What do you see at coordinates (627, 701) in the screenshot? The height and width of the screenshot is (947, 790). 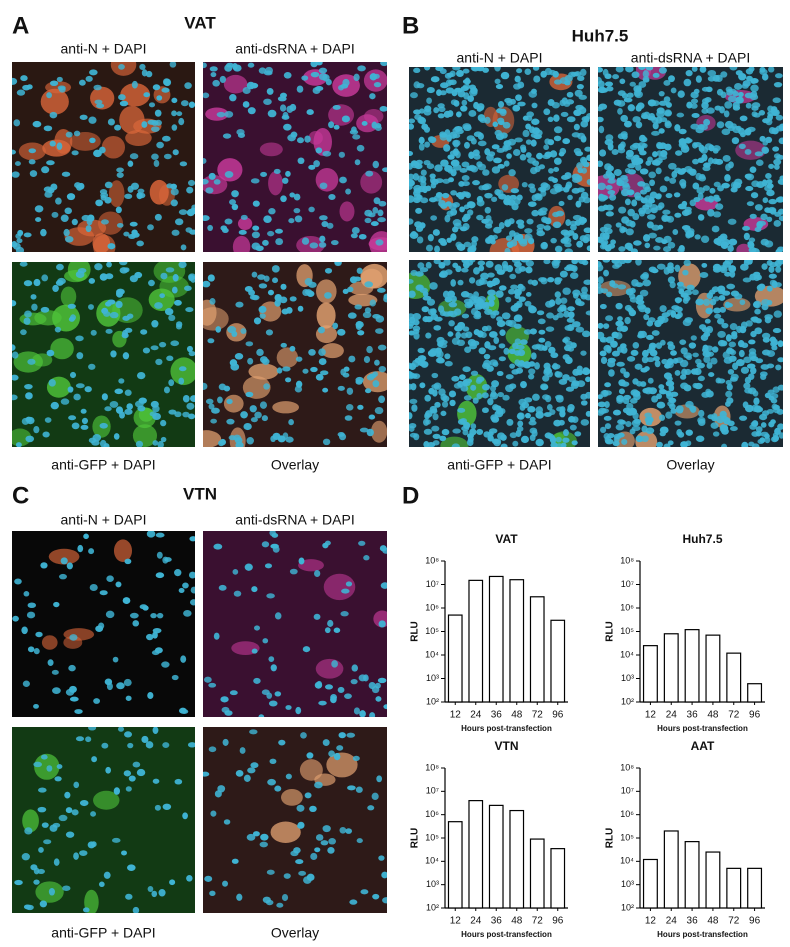 I see `y-tick-label: 10²` at bounding box center [627, 701].